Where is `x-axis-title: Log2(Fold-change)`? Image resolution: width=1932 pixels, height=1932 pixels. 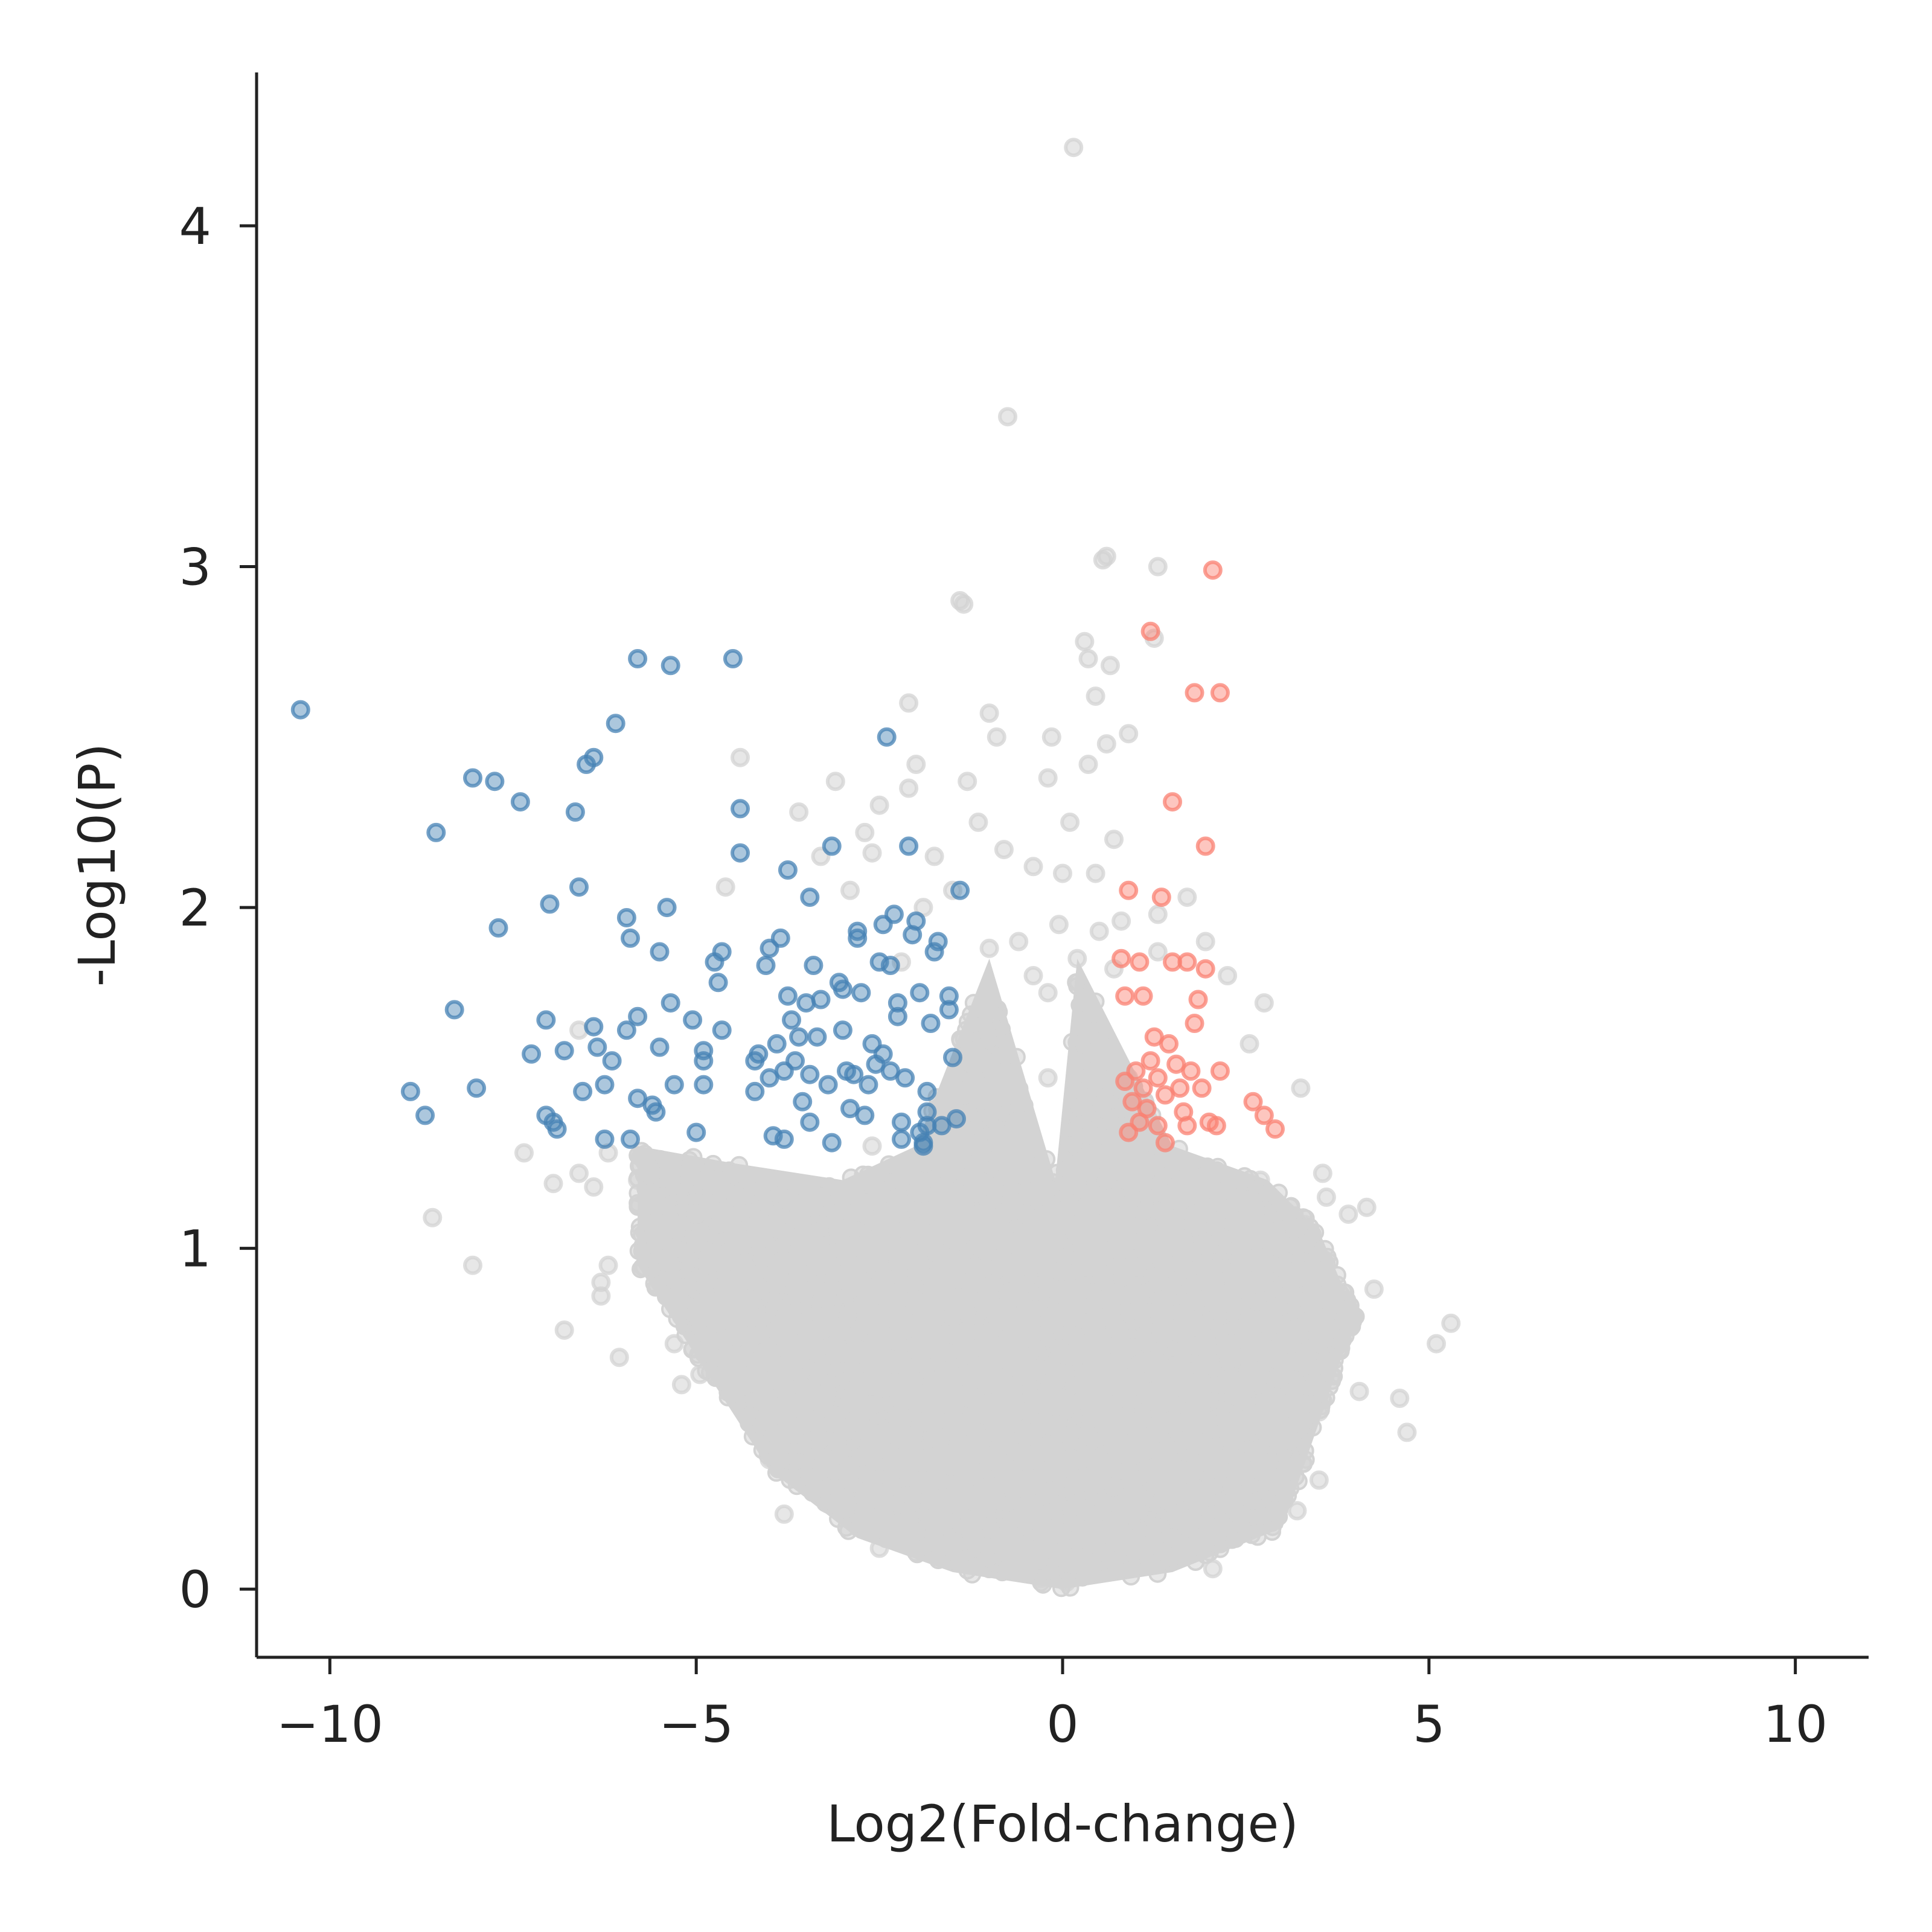
x-axis-title: Log2(Fold-change) is located at coordinates (1063, 1824).